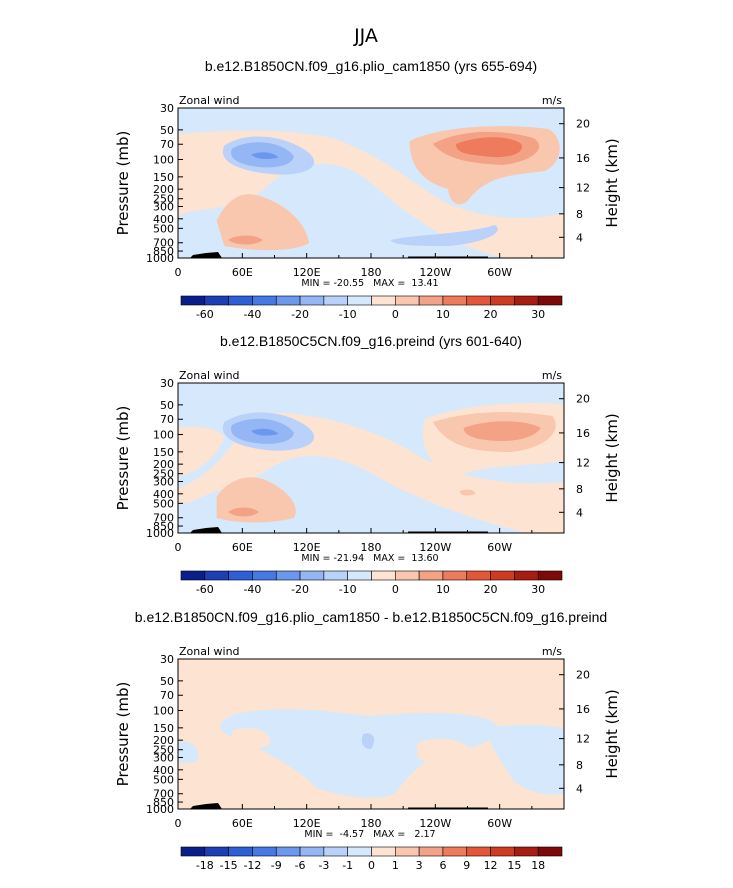 The image size is (733, 888). What do you see at coordinates (448, 808) in the screenshot?
I see `topography-strip` at bounding box center [448, 808].